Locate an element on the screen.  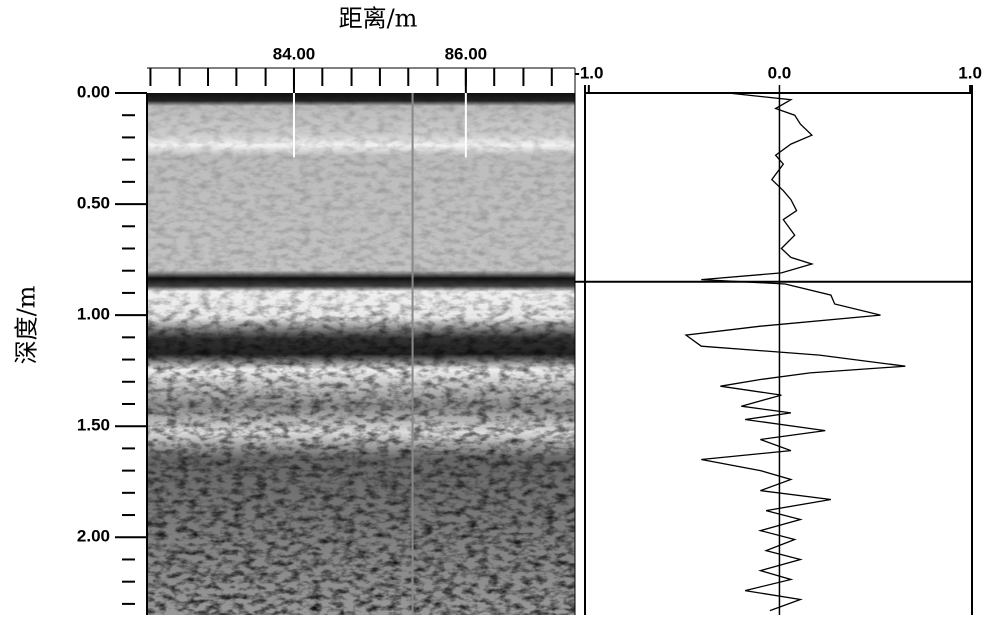
y-tick-label: 1.50 is located at coordinates (93, 425).